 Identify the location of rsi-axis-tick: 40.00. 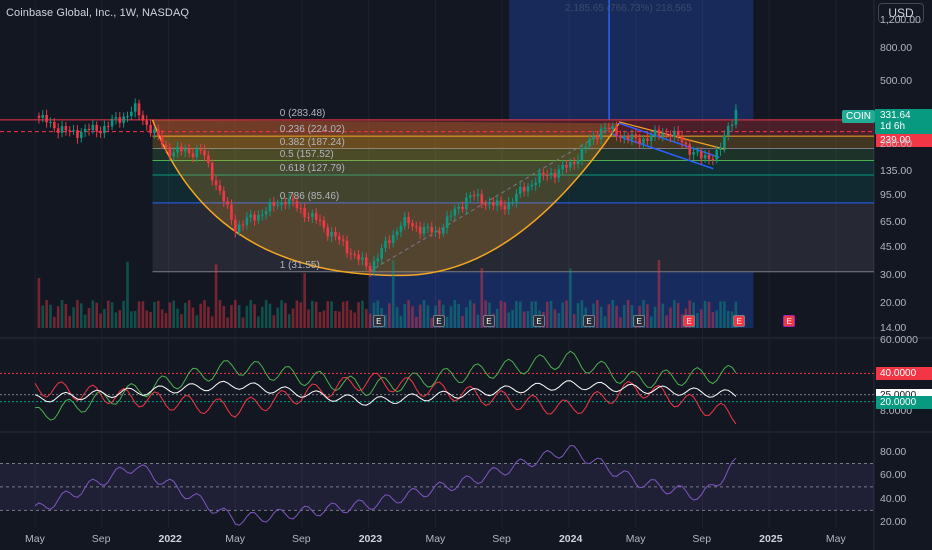
(893, 498).